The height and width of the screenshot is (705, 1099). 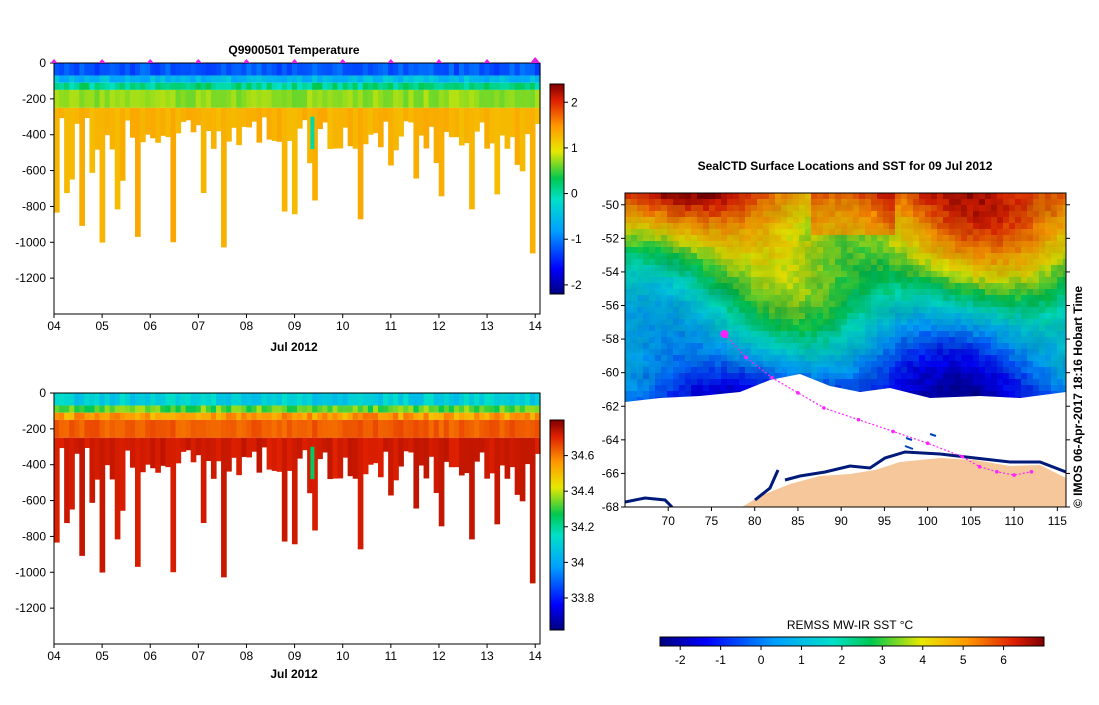 I want to click on anomaly-cell, so click(x=312, y=133).